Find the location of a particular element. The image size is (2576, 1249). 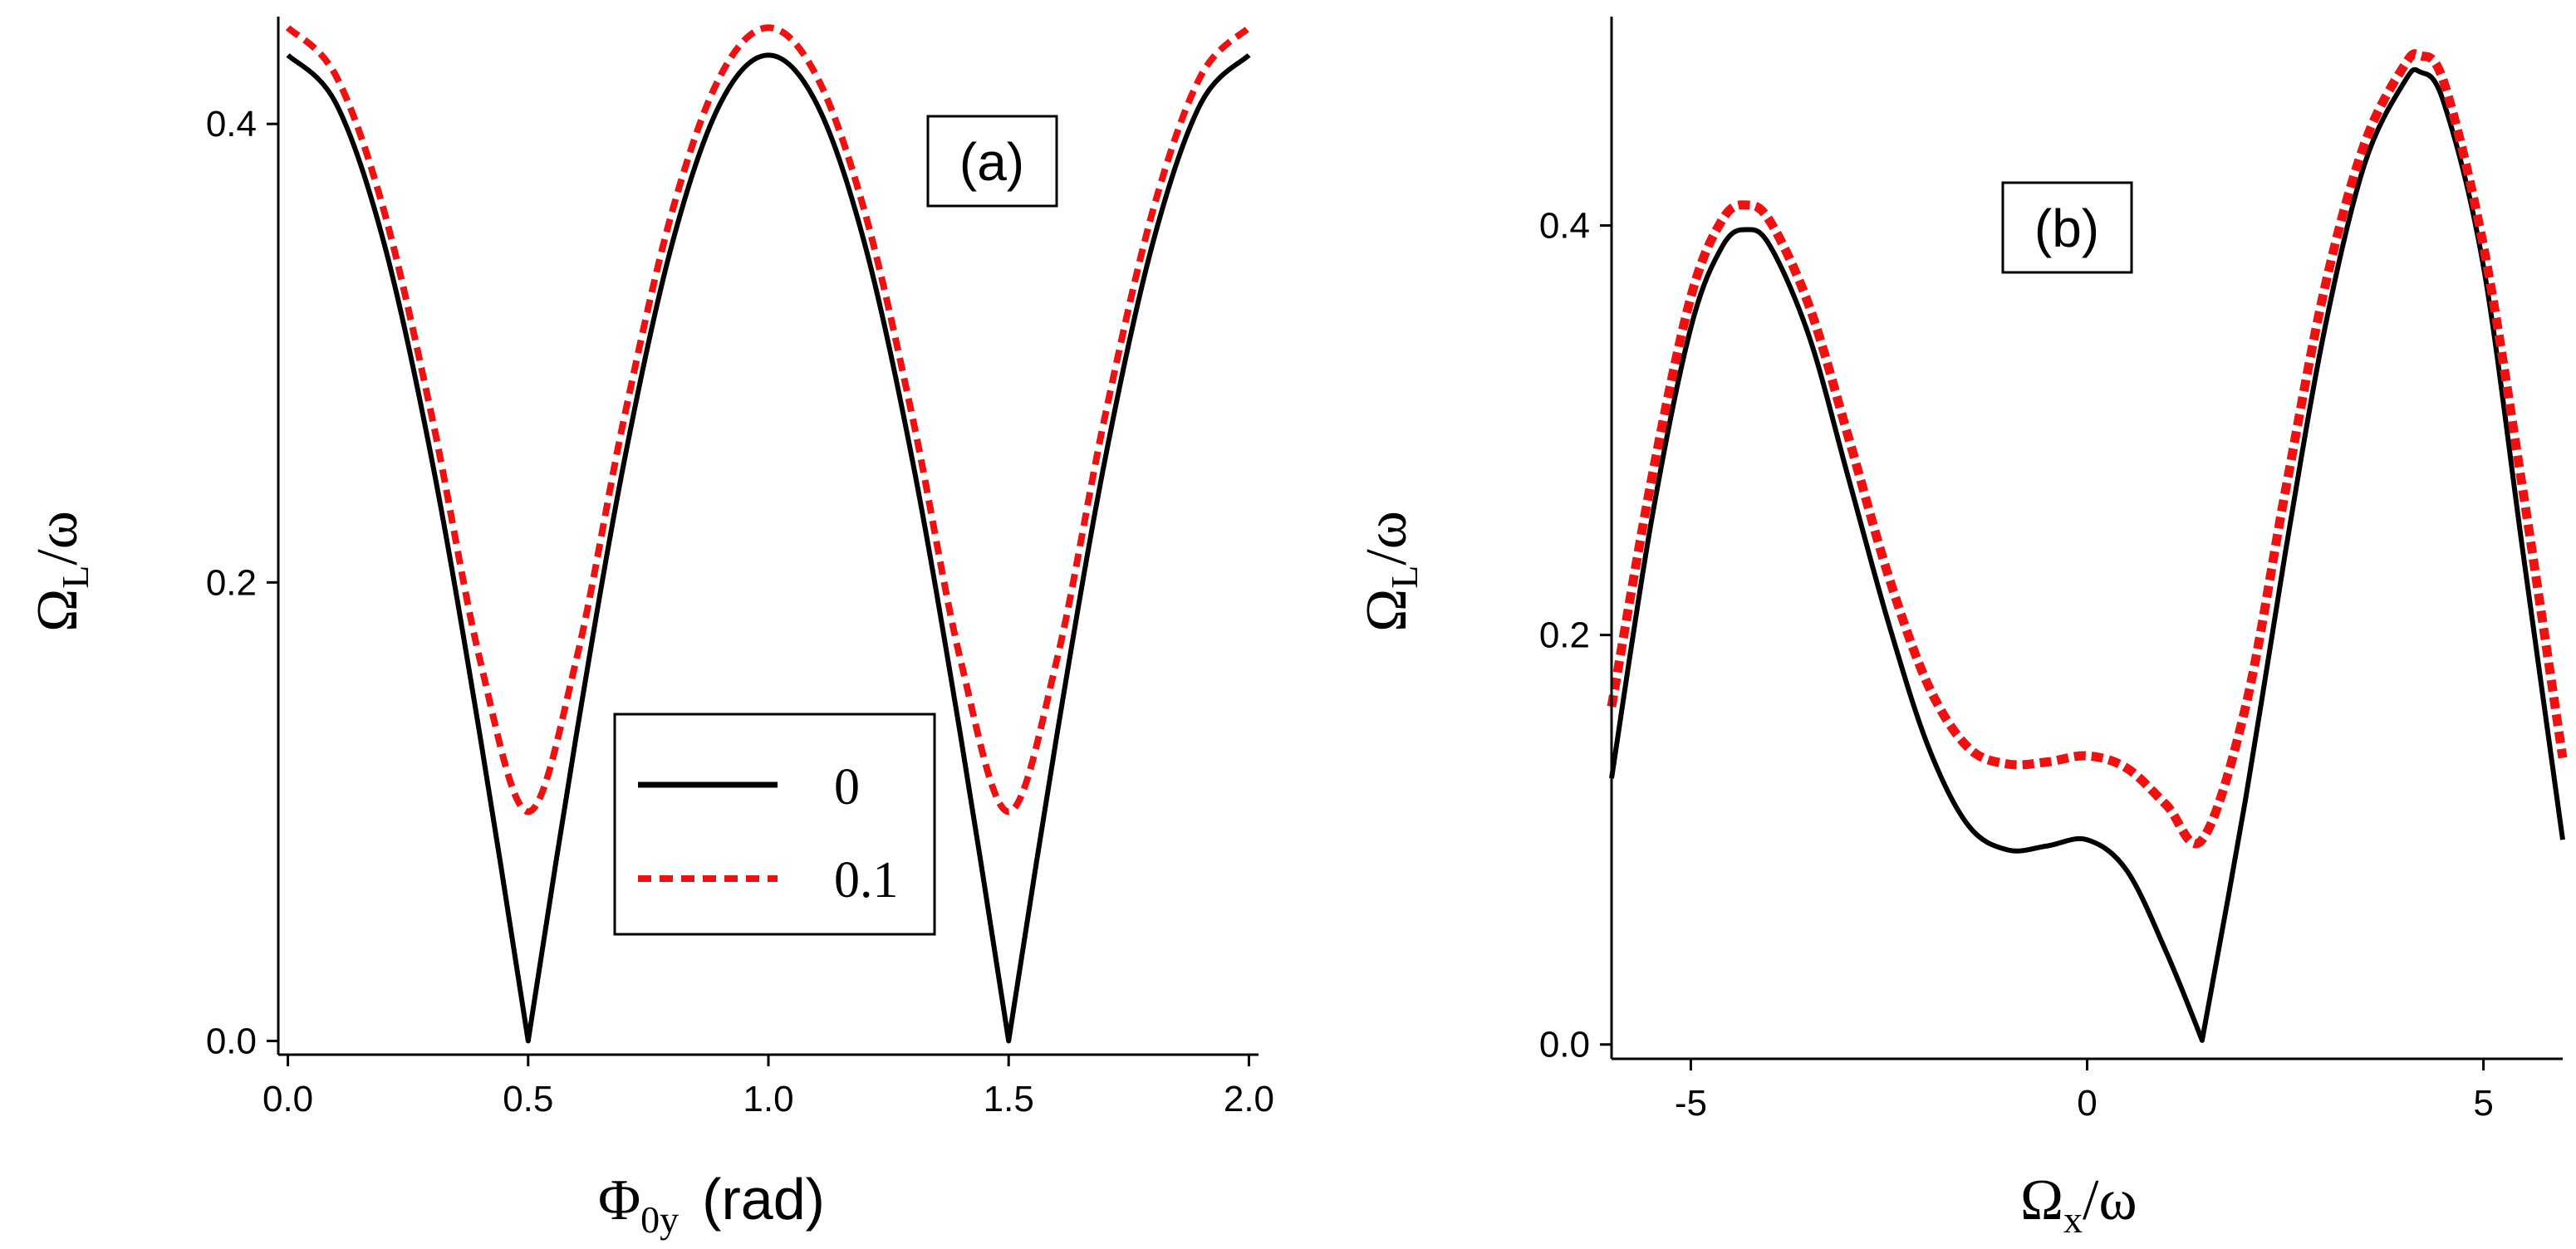

panel-b-xlabel: Ωx/ω is located at coordinates (2078, 1204).